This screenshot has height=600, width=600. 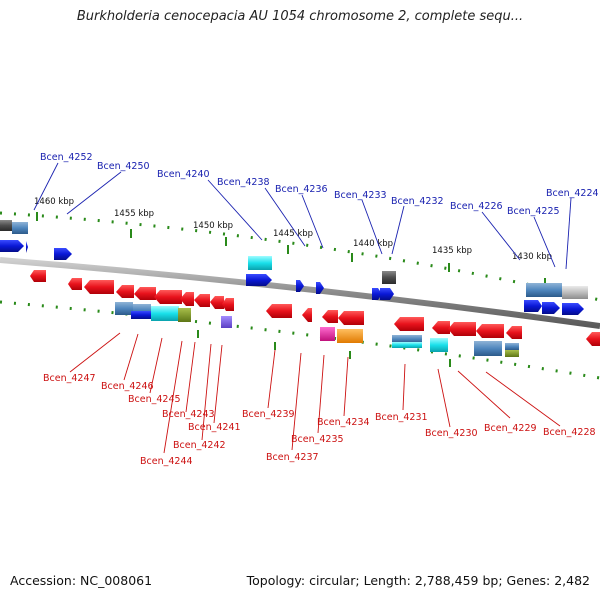 What do you see at coordinates (134, 214) in the screenshot?
I see `scale-label: 1455 kbp` at bounding box center [134, 214].